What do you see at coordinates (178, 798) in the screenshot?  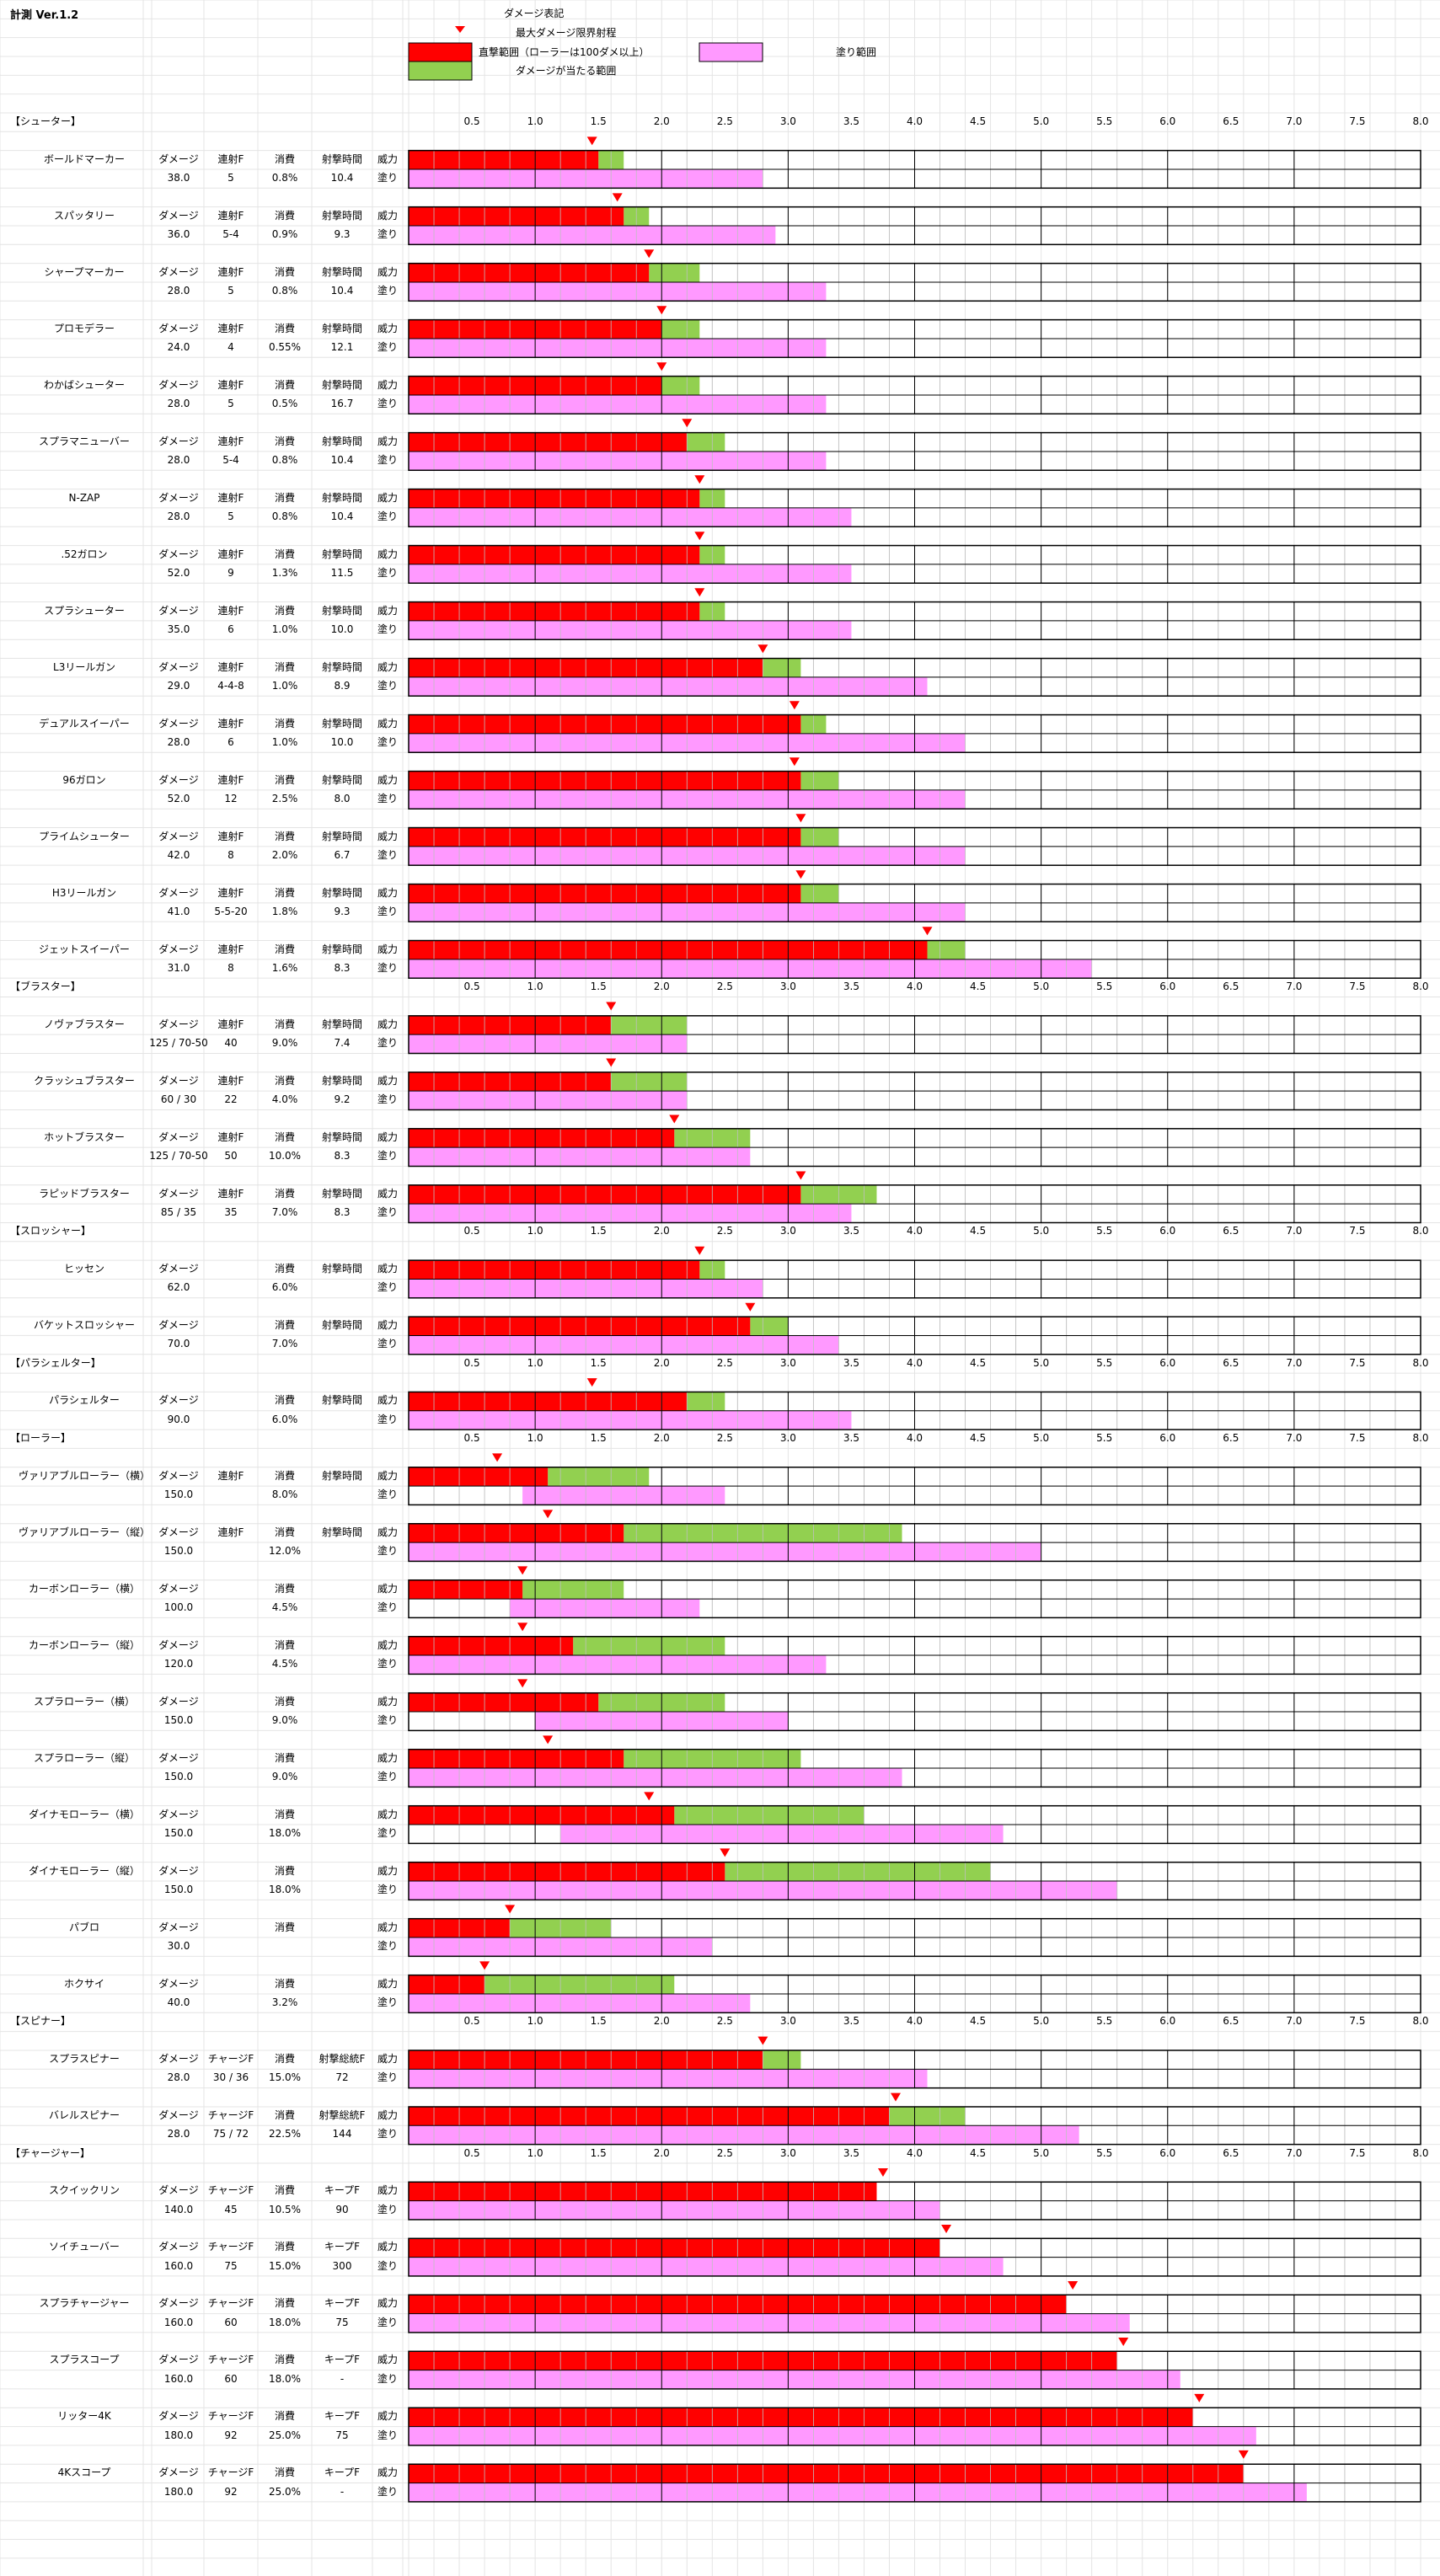 I see `stat-value: 52.0` at bounding box center [178, 798].